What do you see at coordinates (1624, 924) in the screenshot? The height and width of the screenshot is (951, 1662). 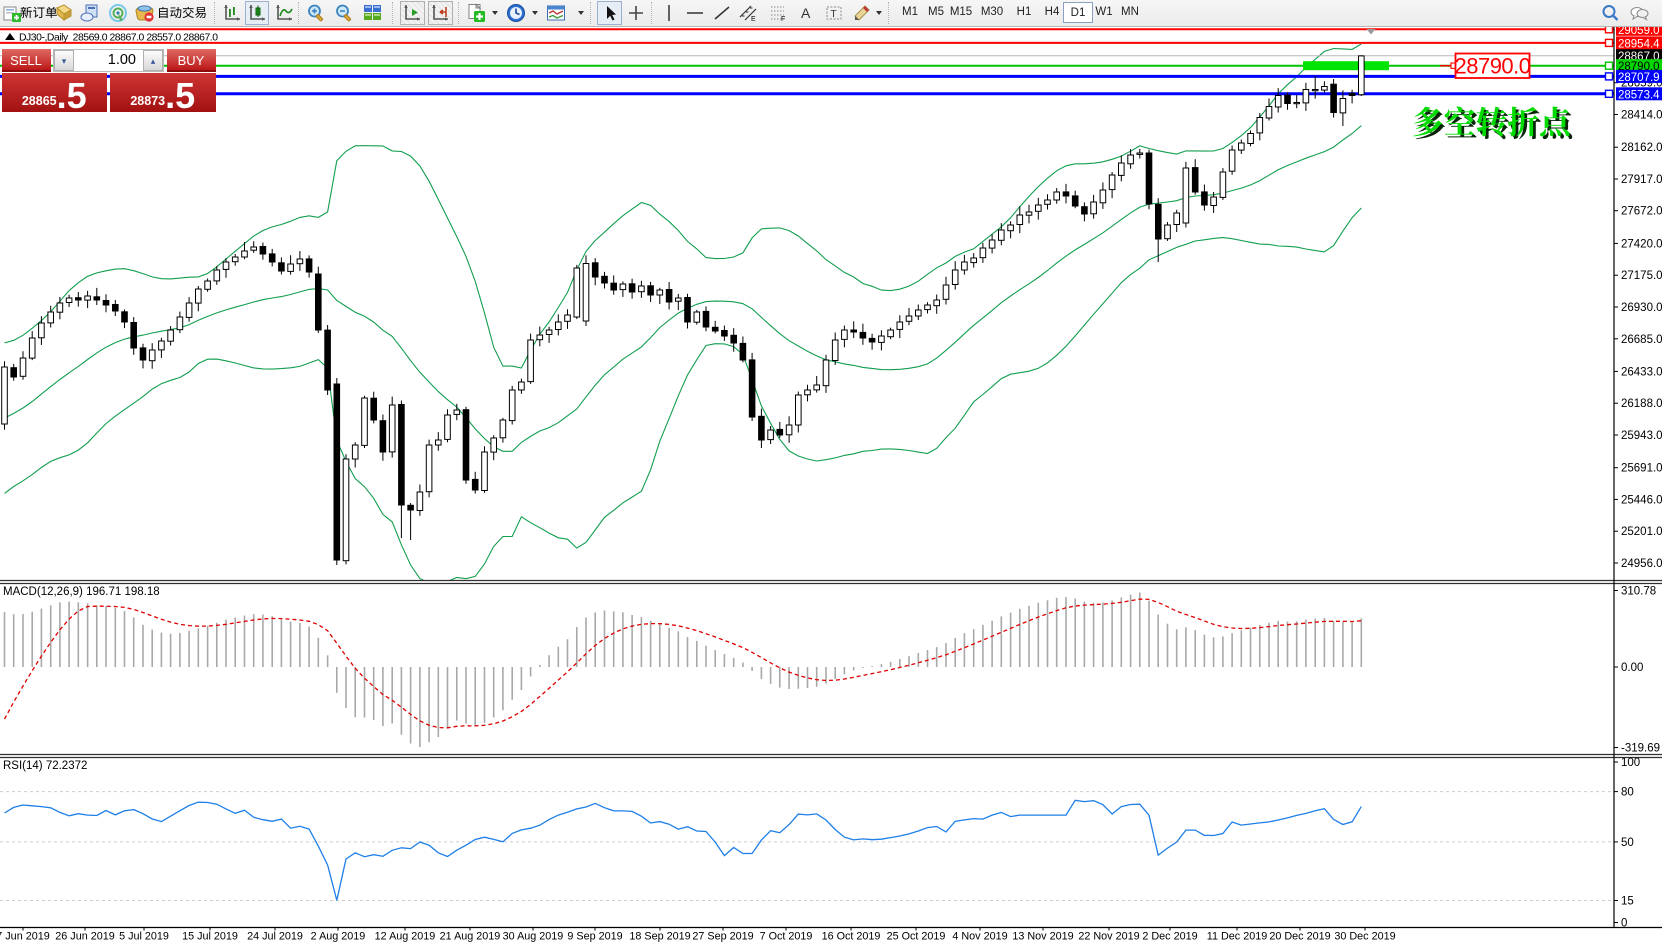 I see `svg-text: 0` at bounding box center [1624, 924].